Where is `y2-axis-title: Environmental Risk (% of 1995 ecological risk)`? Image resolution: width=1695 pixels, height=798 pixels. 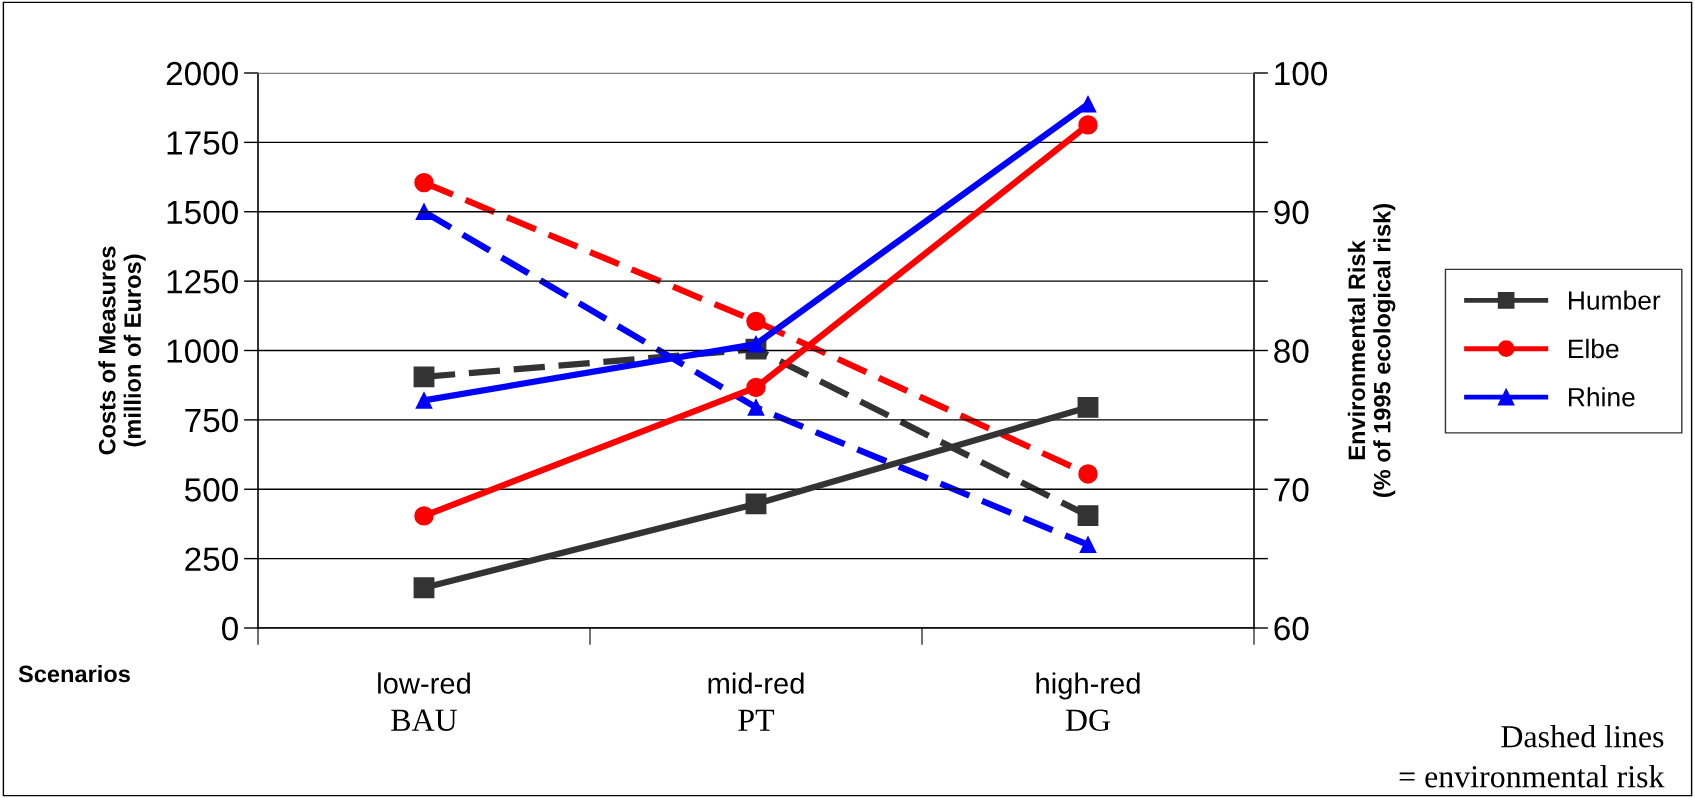
y2-axis-title: Environmental Risk (% of 1995 ecological risk) is located at coordinates (1371, 350).